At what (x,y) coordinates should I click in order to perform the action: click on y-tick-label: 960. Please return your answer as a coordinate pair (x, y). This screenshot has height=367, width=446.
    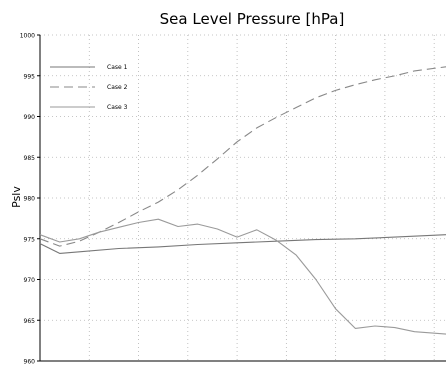
    Looking at the image, I should click on (30, 362).